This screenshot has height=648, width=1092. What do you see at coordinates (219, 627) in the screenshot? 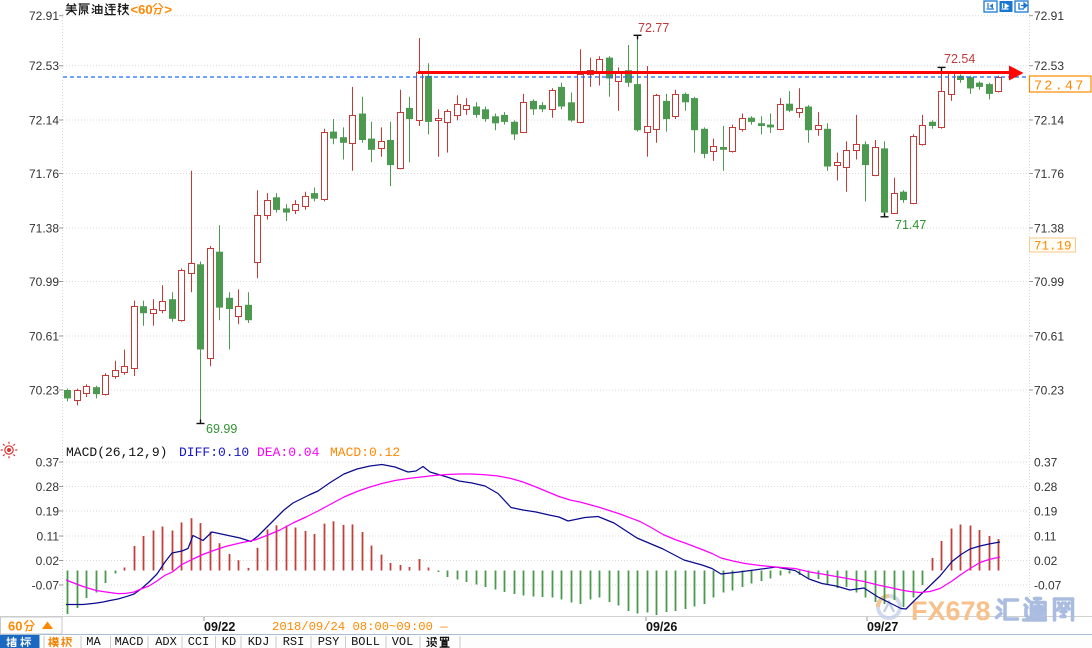
I see `svg-text: 09/22` at bounding box center [219, 627].